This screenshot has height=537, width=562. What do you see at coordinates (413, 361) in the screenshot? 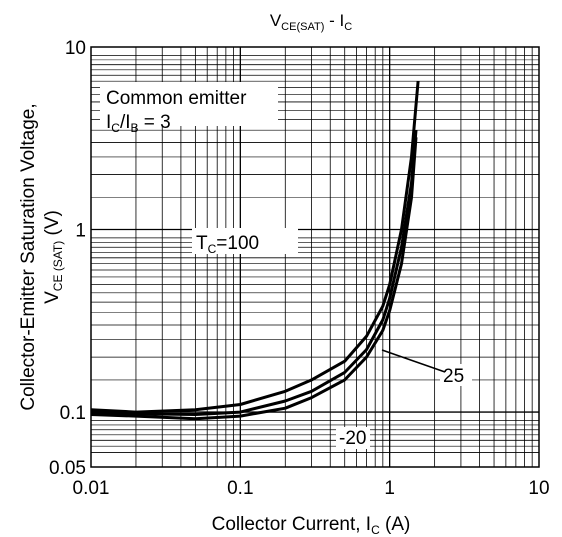
I see `series-label-25-leader` at bounding box center [413, 361].